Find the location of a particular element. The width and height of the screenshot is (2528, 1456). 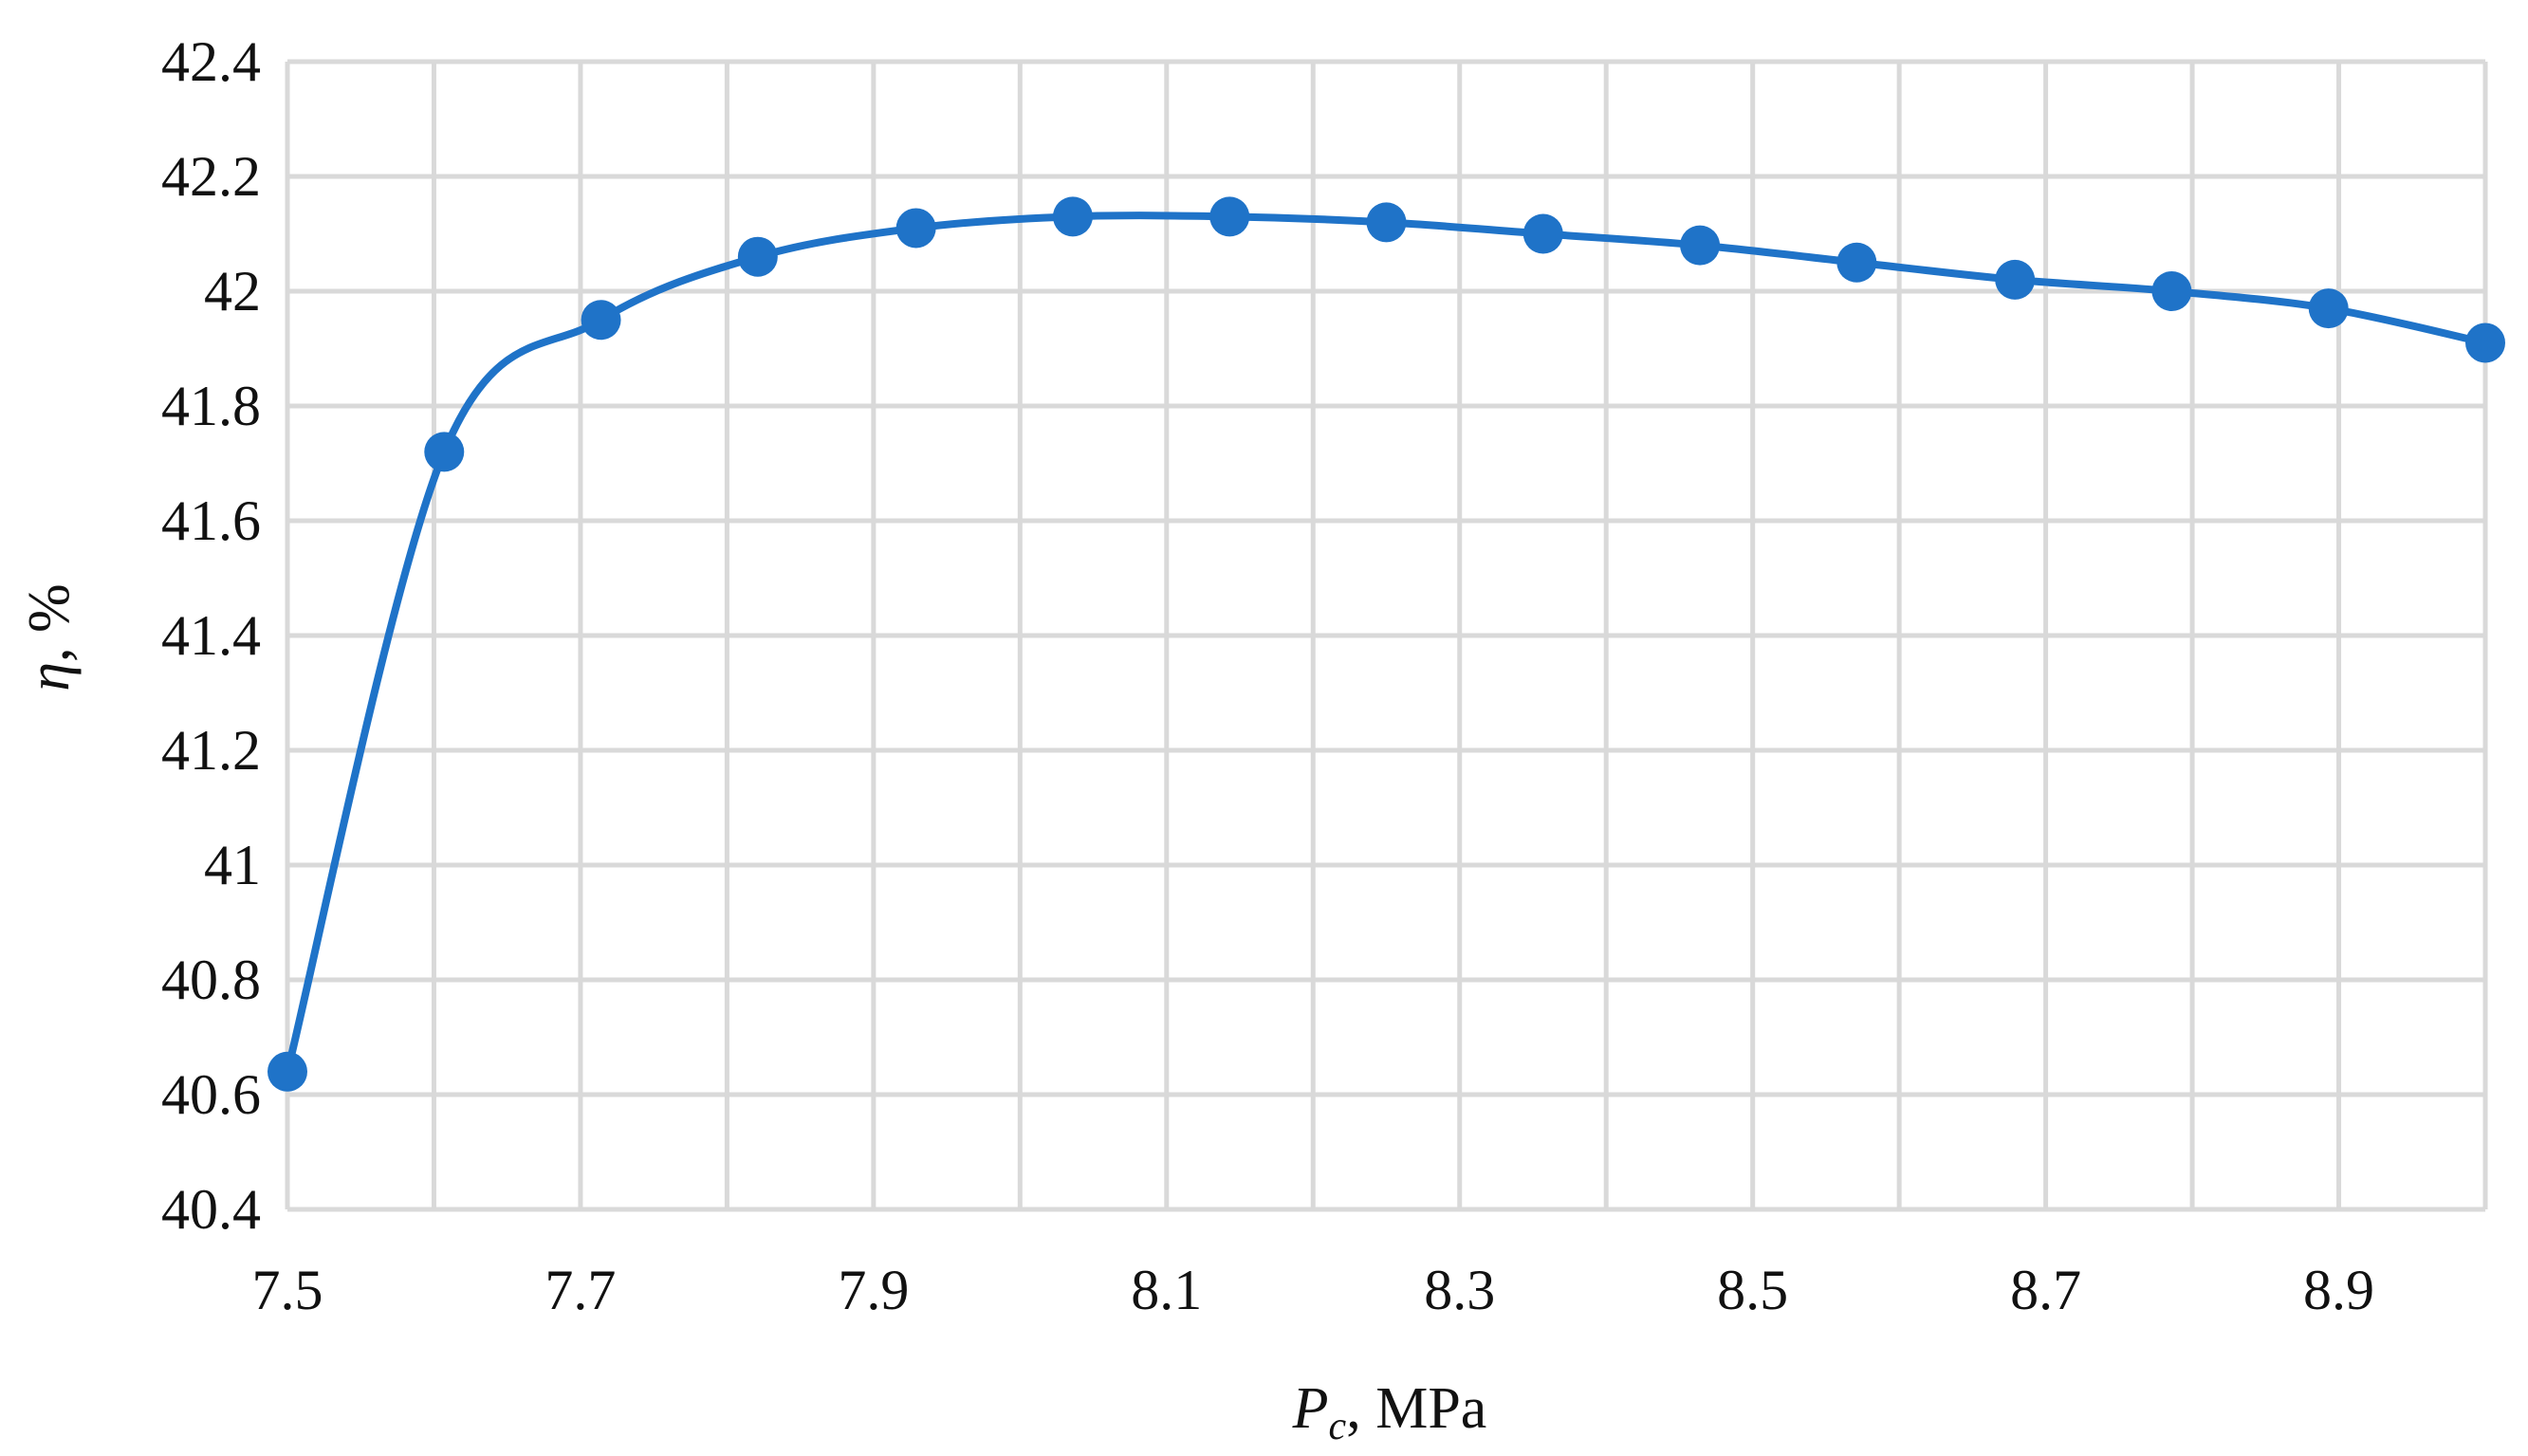

x-tick-label: 7.7 is located at coordinates (580, 1290).